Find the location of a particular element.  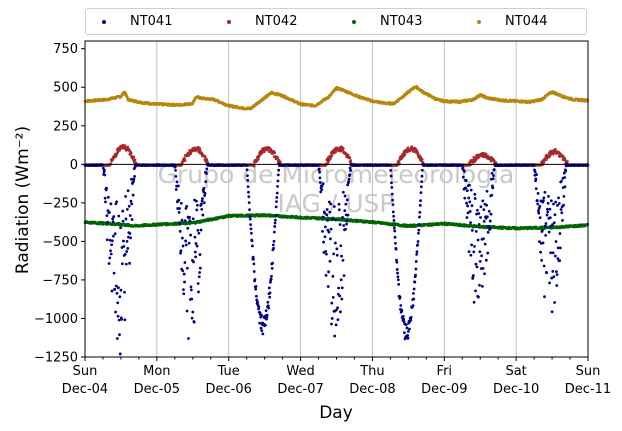

x-tick-label-date: Dec-07 is located at coordinates (300, 389).